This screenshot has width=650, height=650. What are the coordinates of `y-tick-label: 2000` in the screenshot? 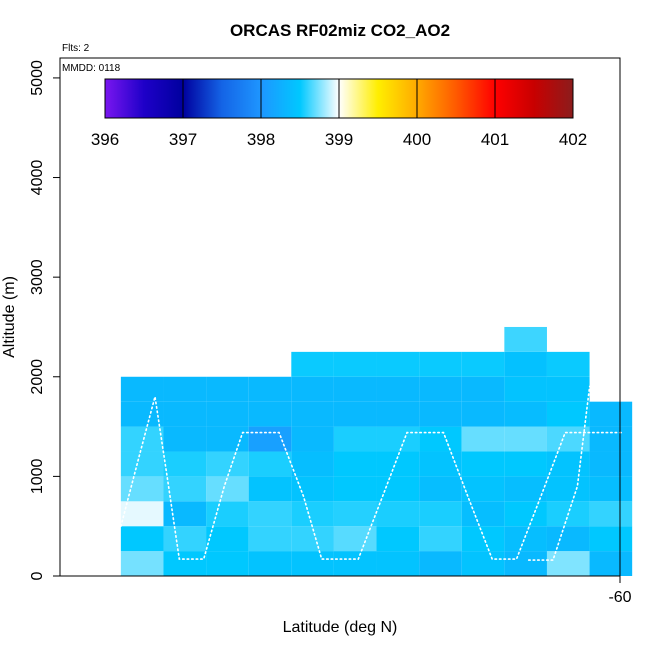 It's located at (37, 377).